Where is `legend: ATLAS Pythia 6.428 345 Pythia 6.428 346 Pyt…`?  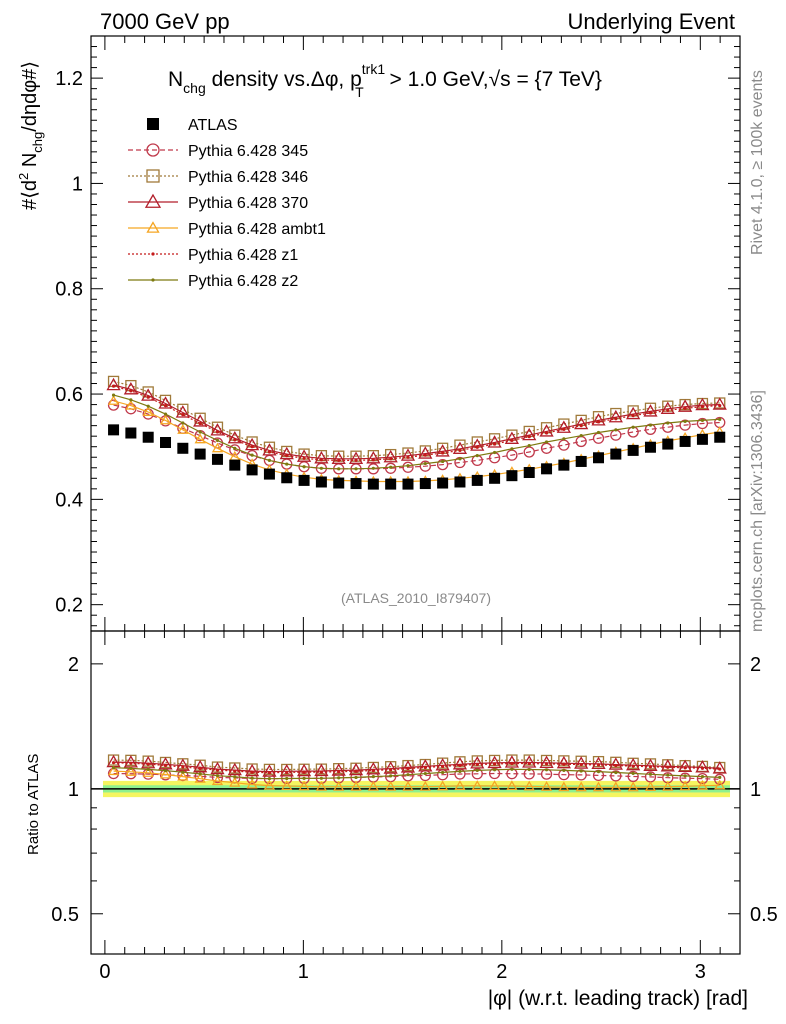 legend: ATLAS Pythia 6.428 345 Pythia 6.428 346 Pyt… is located at coordinates (227, 203).